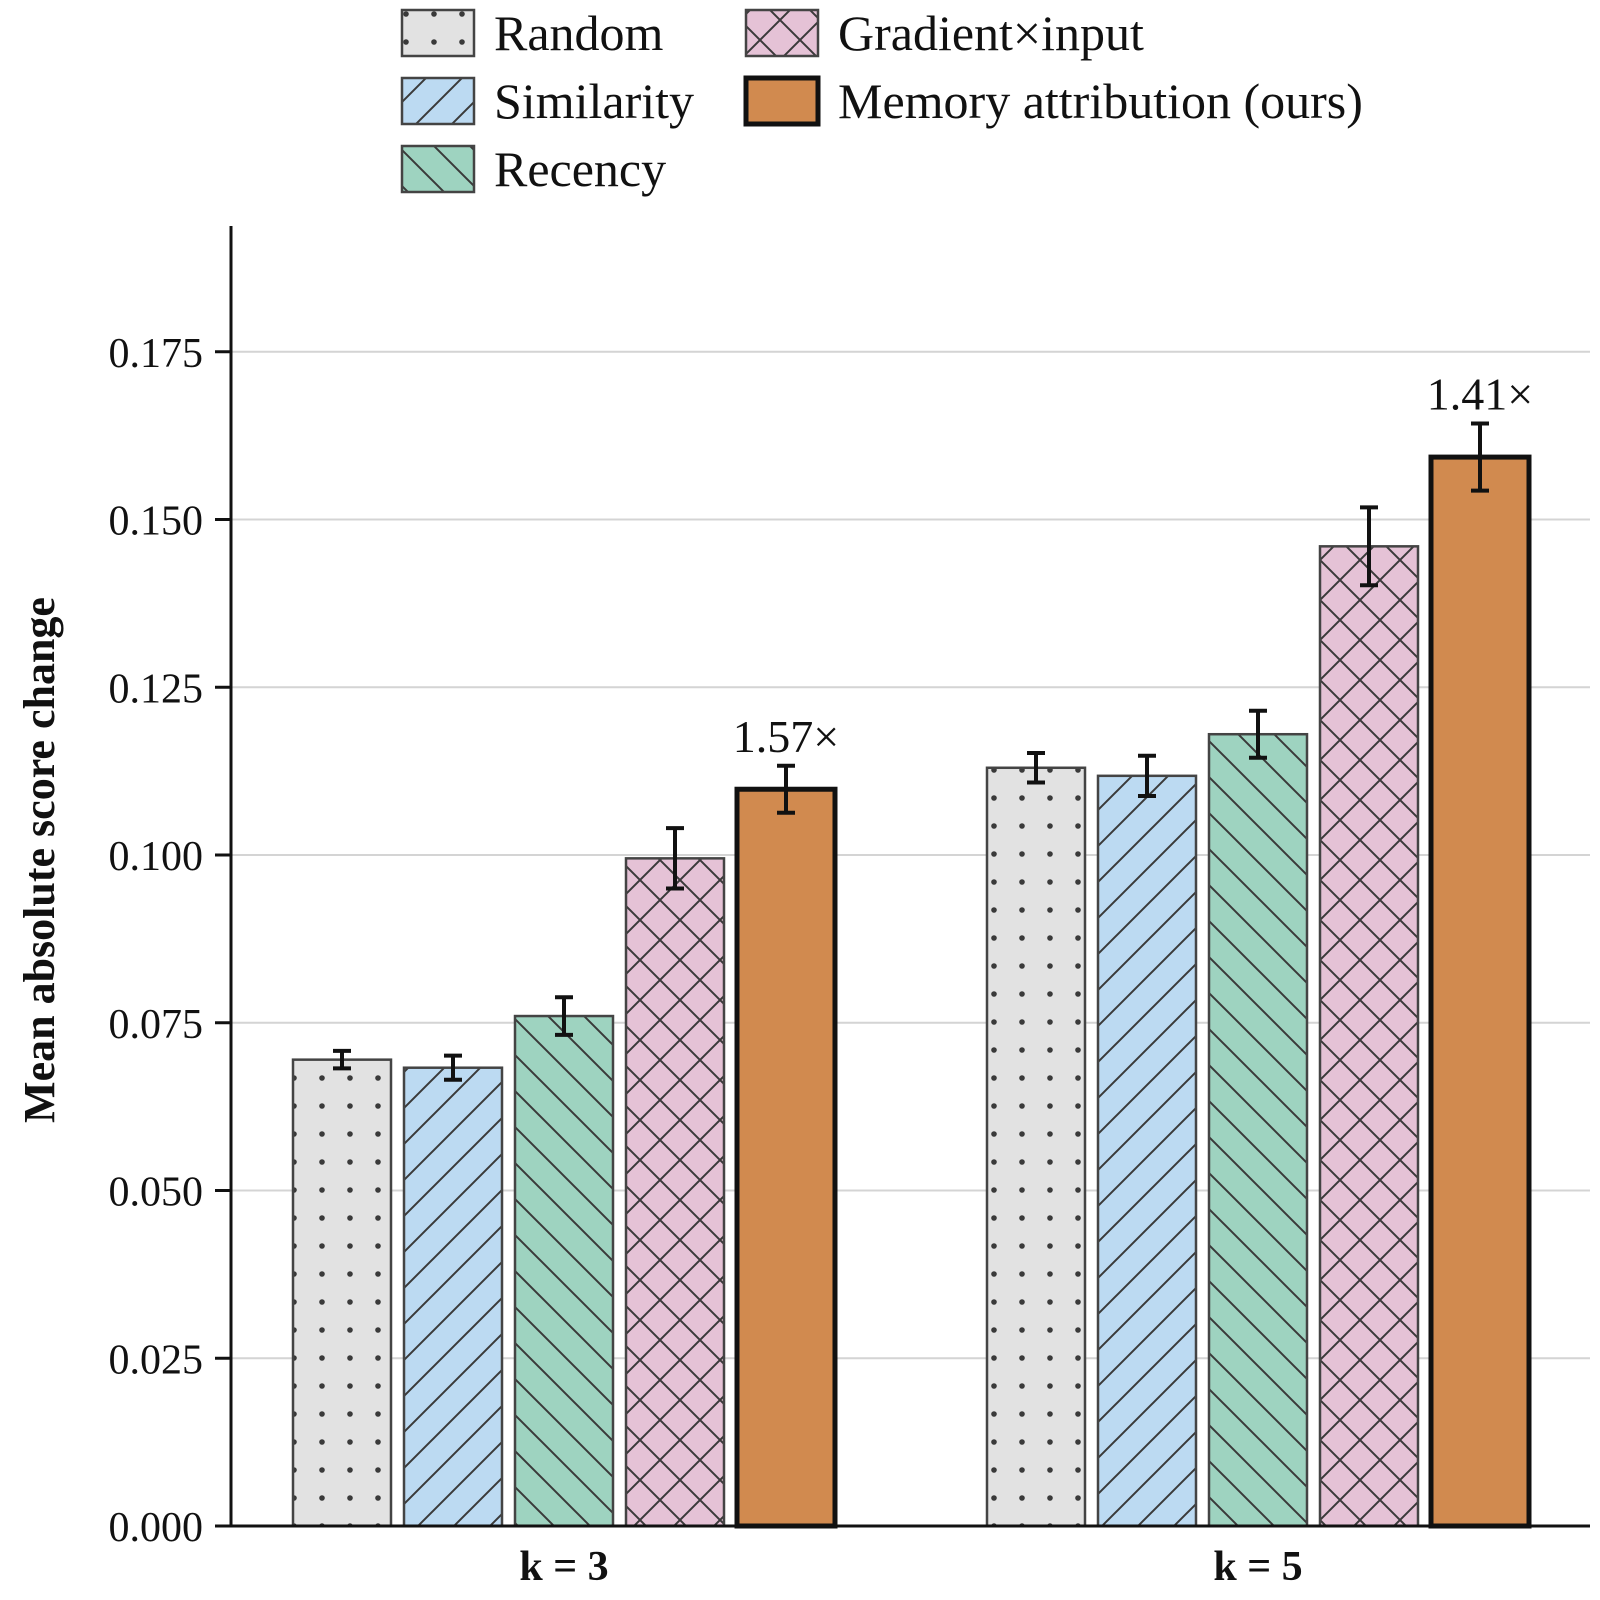  I want to click on legend-item-memory-attribution-ours: Memory attribution (ours), so click(1053, 101).